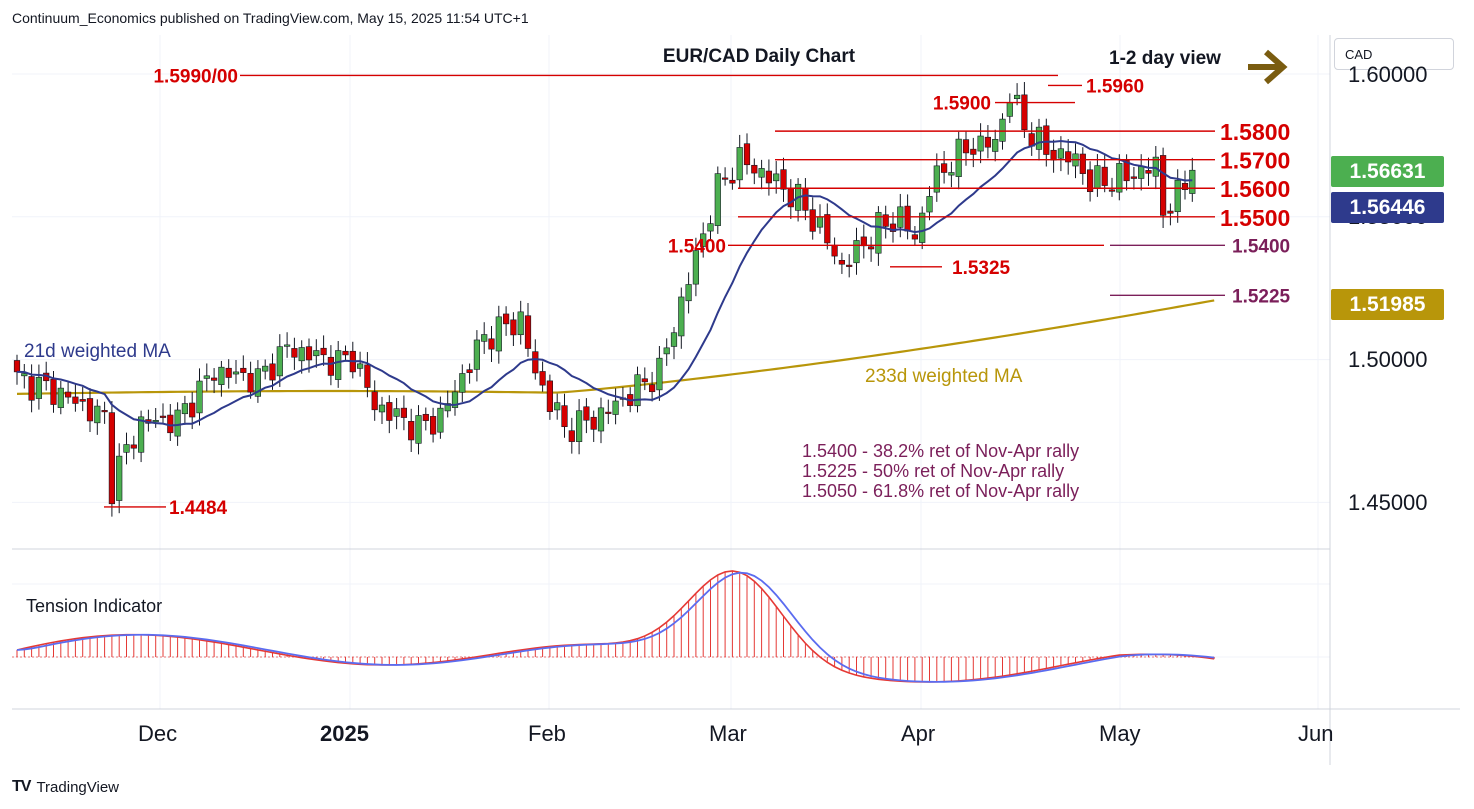 This screenshot has width=1474, height=809. I want to click on ma21-label: 21d weighted MA, so click(97, 351).